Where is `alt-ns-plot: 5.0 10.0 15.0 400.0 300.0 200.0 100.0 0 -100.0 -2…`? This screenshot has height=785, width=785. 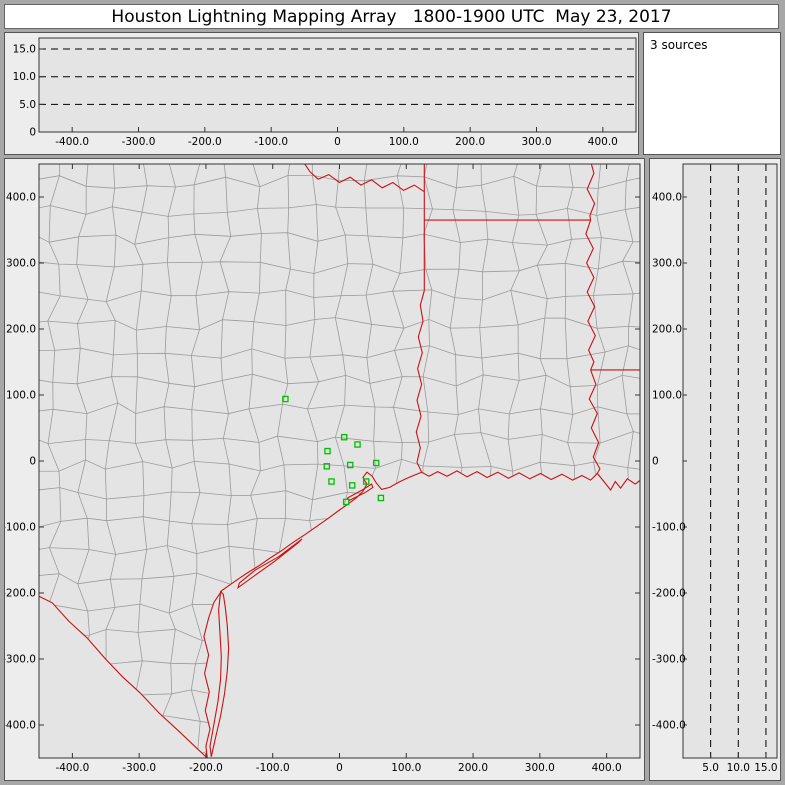
alt-ns-plot: 5.0 10.0 15.0 400.0 300.0 200.0 100.0 0 -100.0 -2… is located at coordinates (715, 469).